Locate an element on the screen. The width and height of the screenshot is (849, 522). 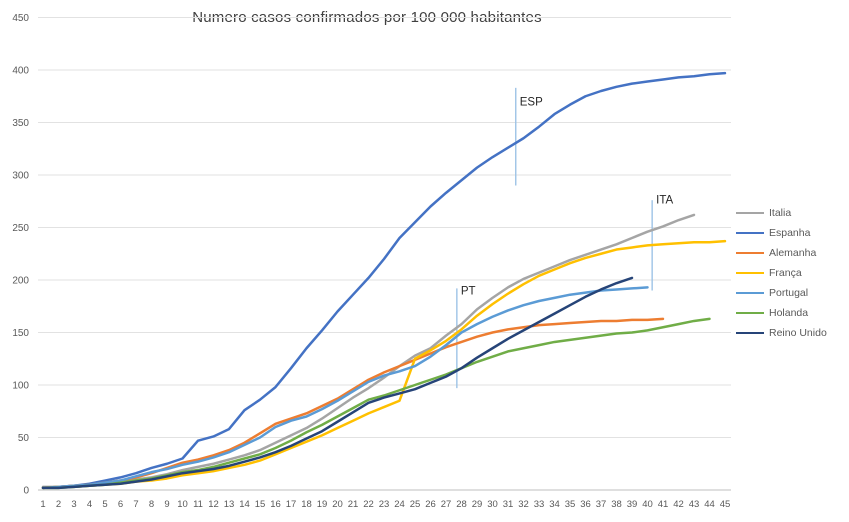
x-tick-label: 17 is located at coordinates (291, 504).